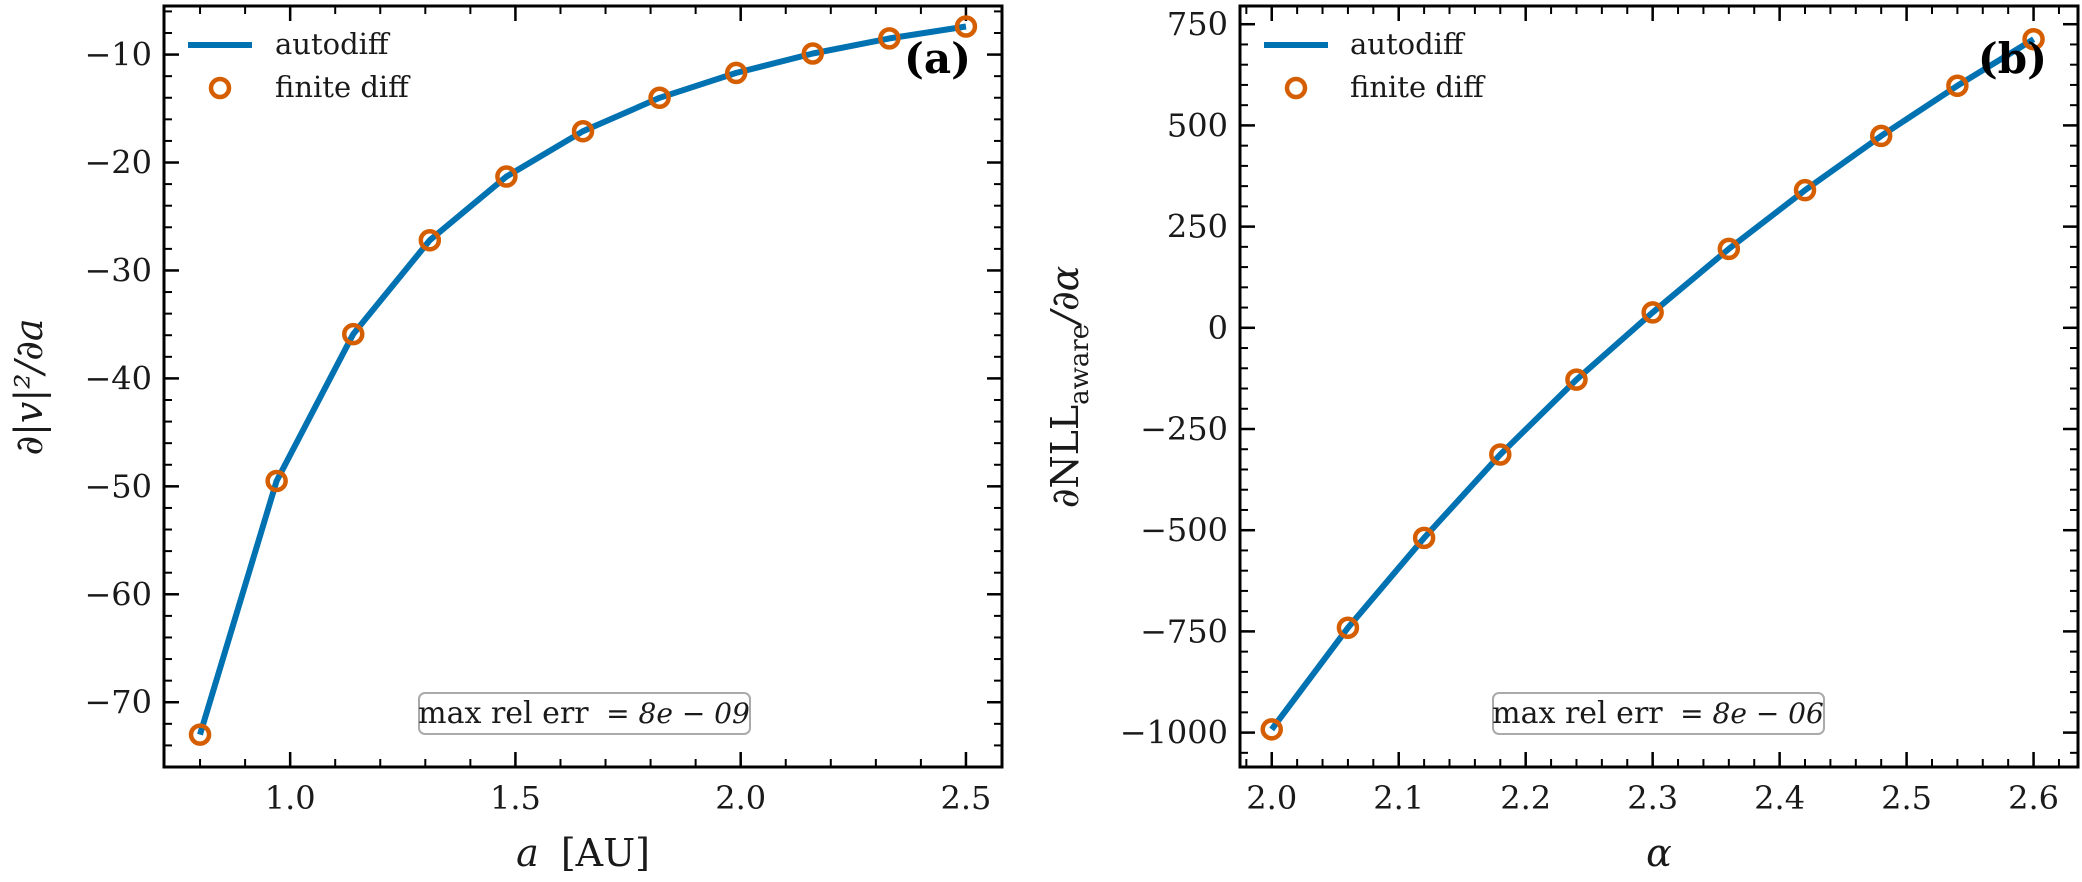  Describe the element at coordinates (2012, 58) in the screenshot. I see `panel-label: (b)` at that location.